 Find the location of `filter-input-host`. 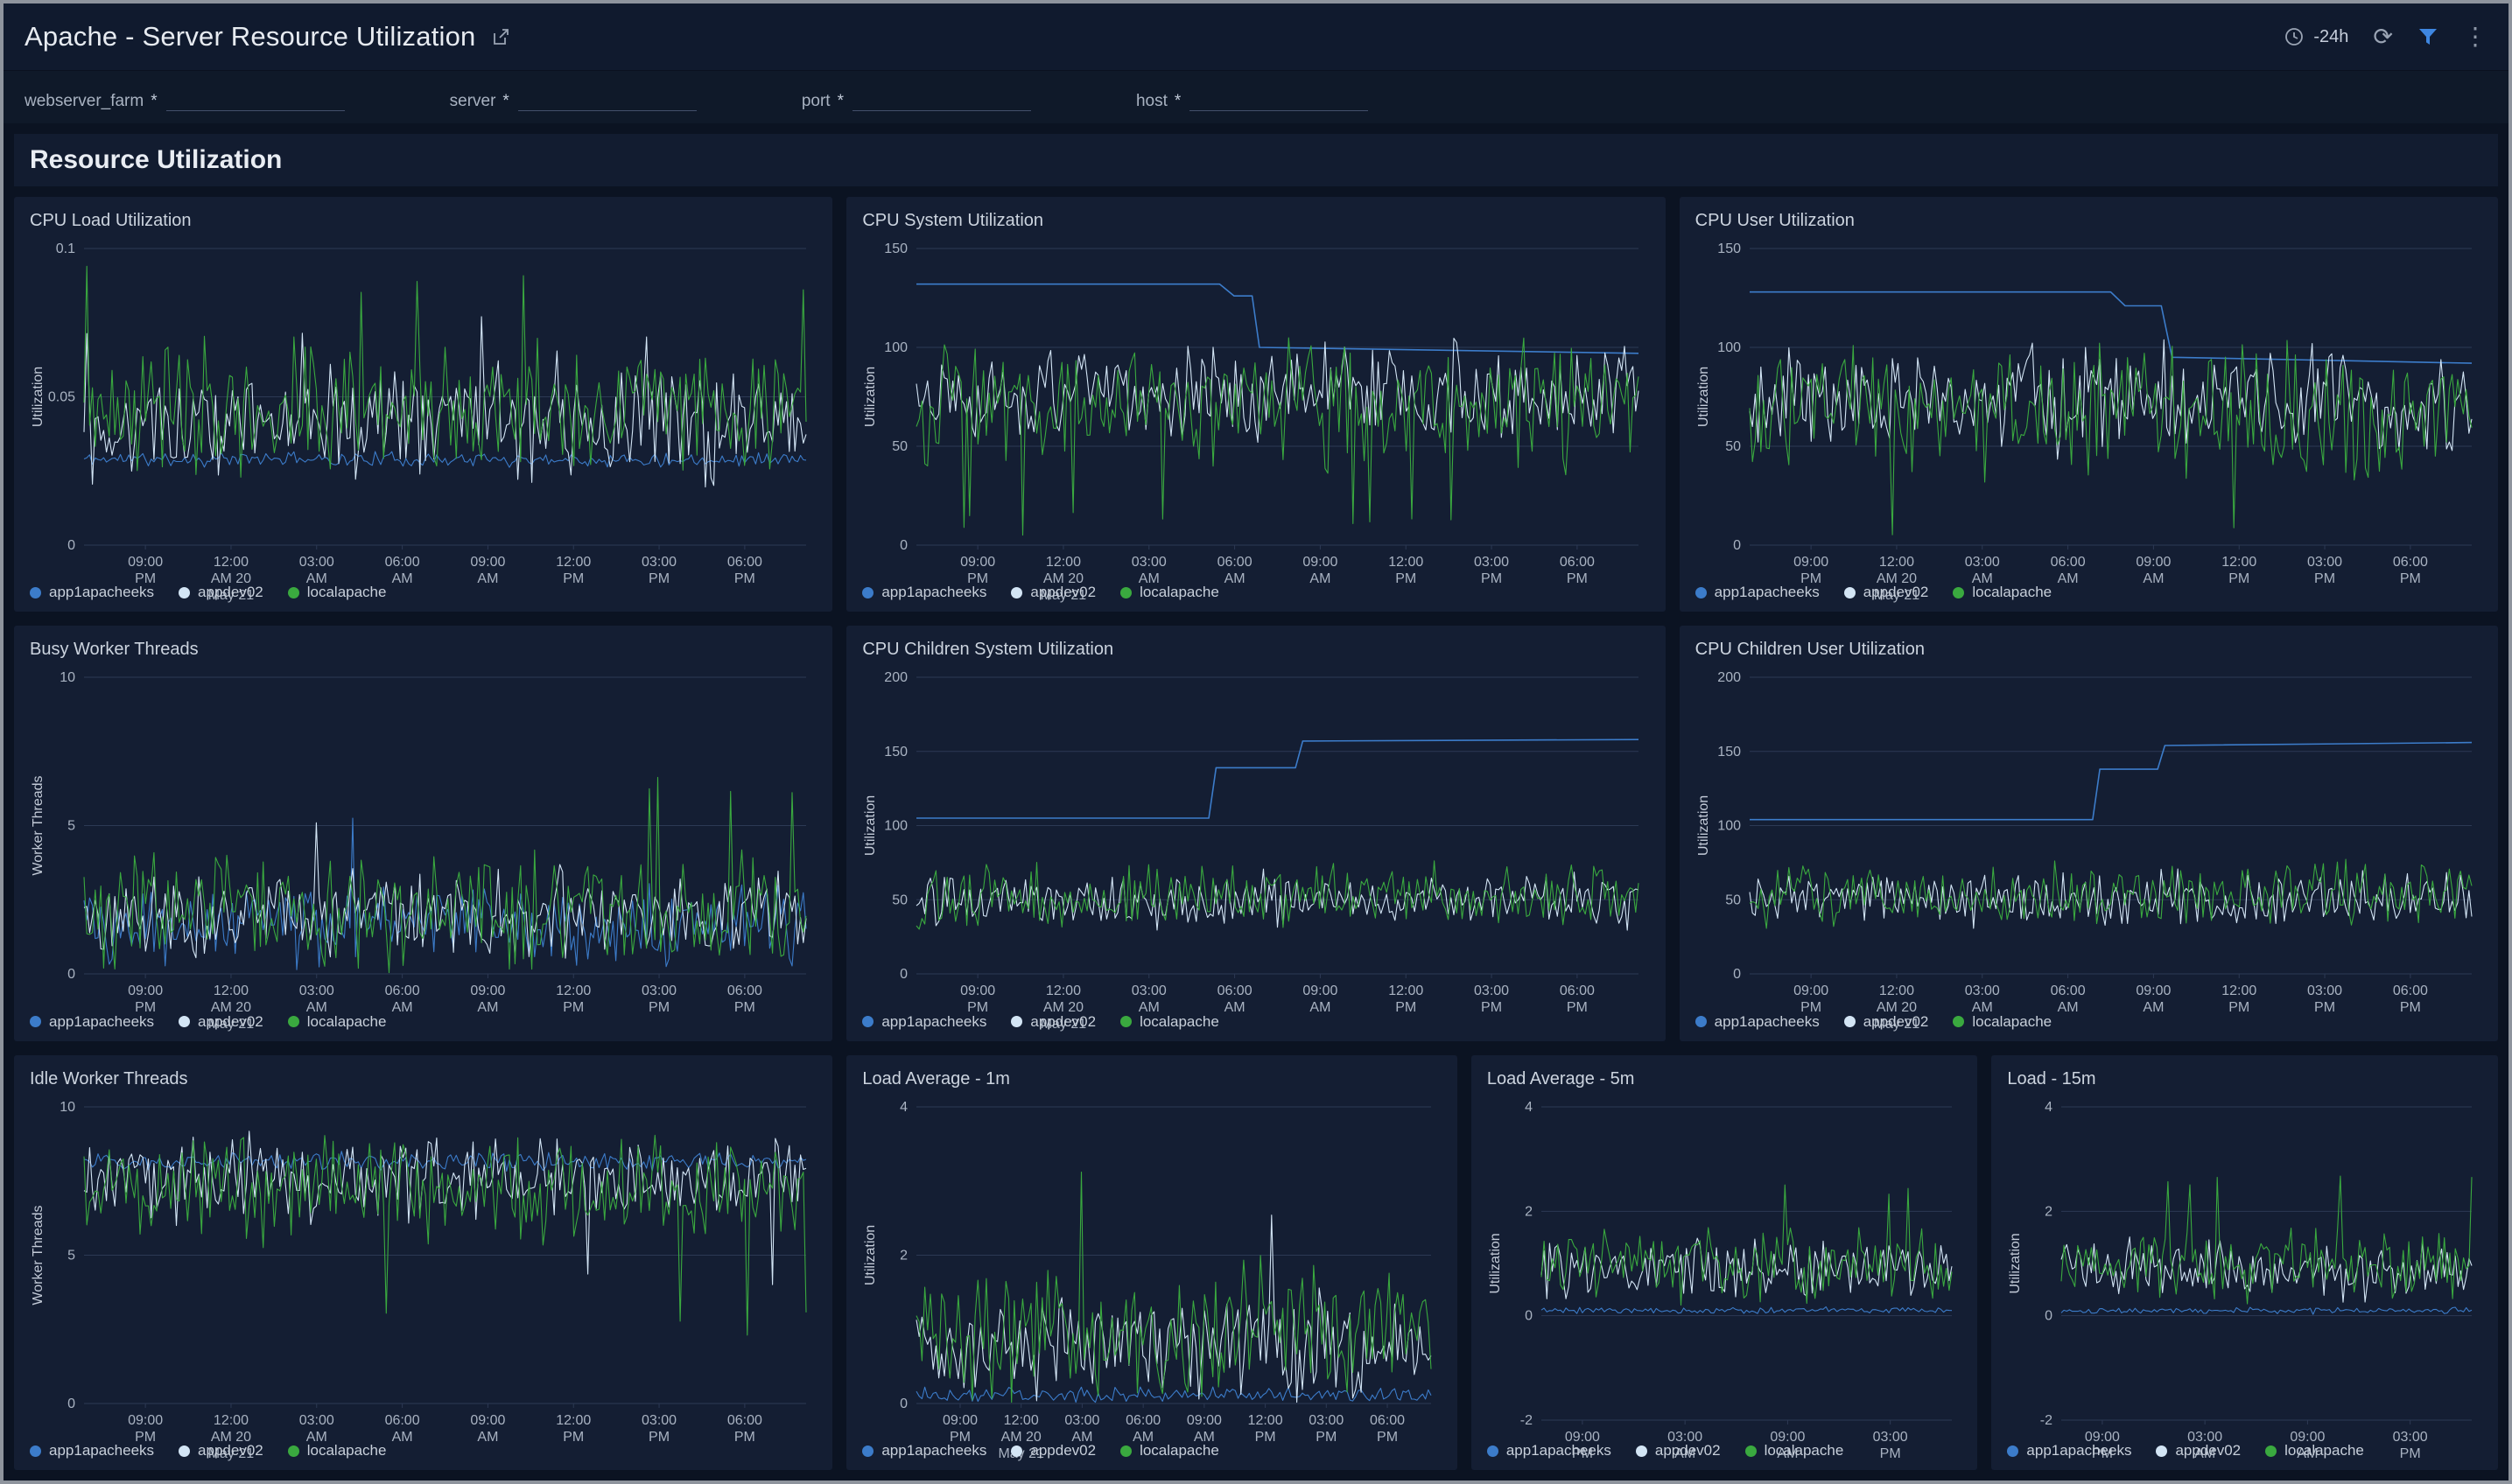

filter-input-host is located at coordinates (1279, 97).